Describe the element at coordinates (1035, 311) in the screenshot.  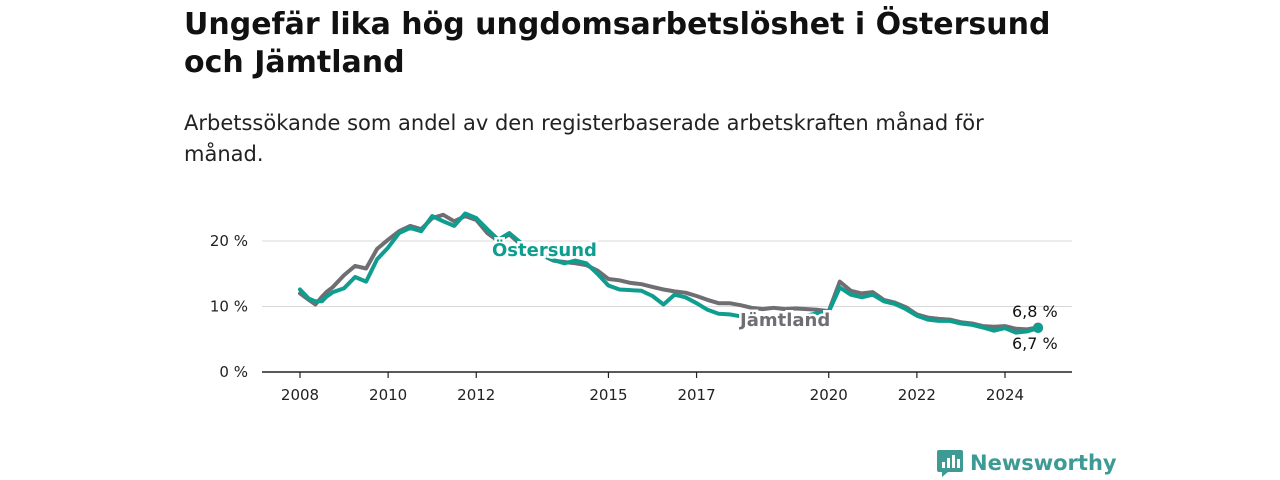
I see `end-value-label-jamtland: 6,8 %` at that location.